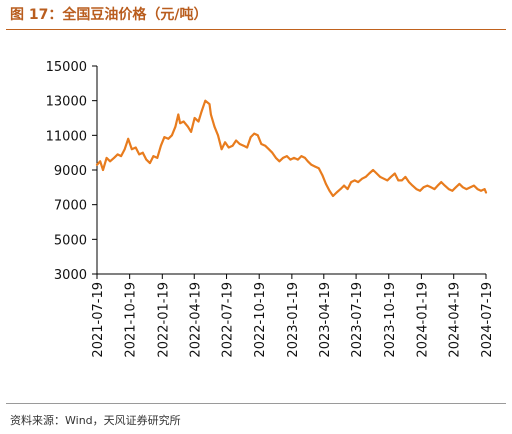 This screenshot has height=434, width=512. Describe the element at coordinates (163, 320) in the screenshot. I see `x-tick-label: 2022-01-19` at that location.